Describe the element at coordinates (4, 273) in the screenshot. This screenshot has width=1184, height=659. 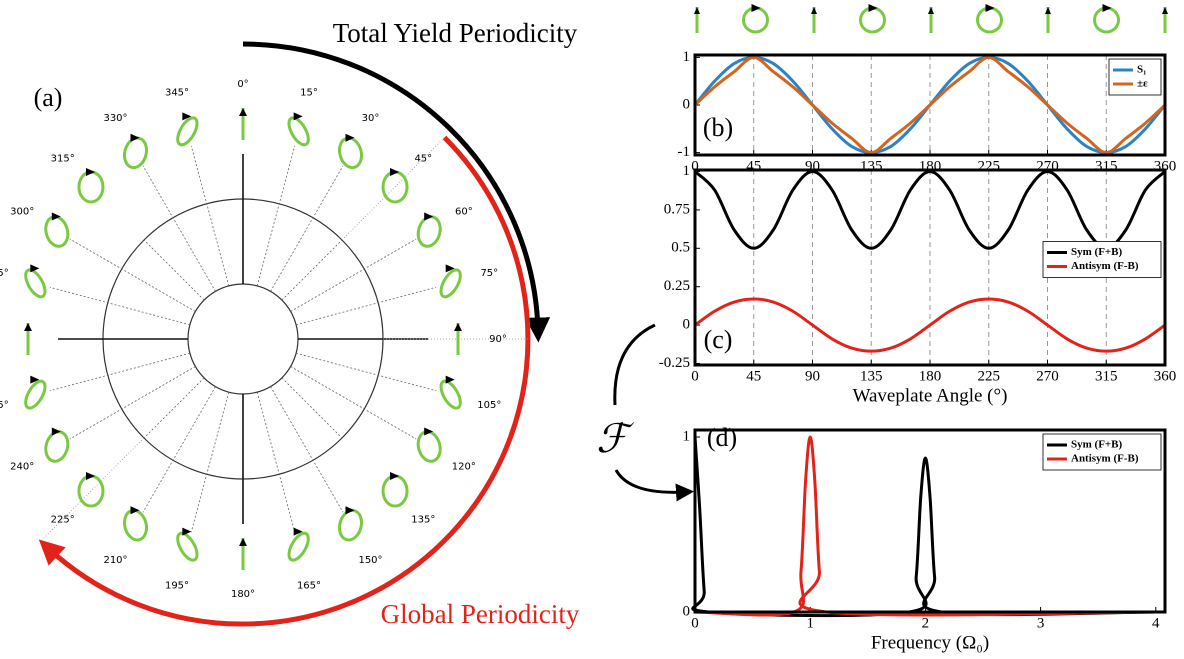
I see `angle-label: 285°` at that location.